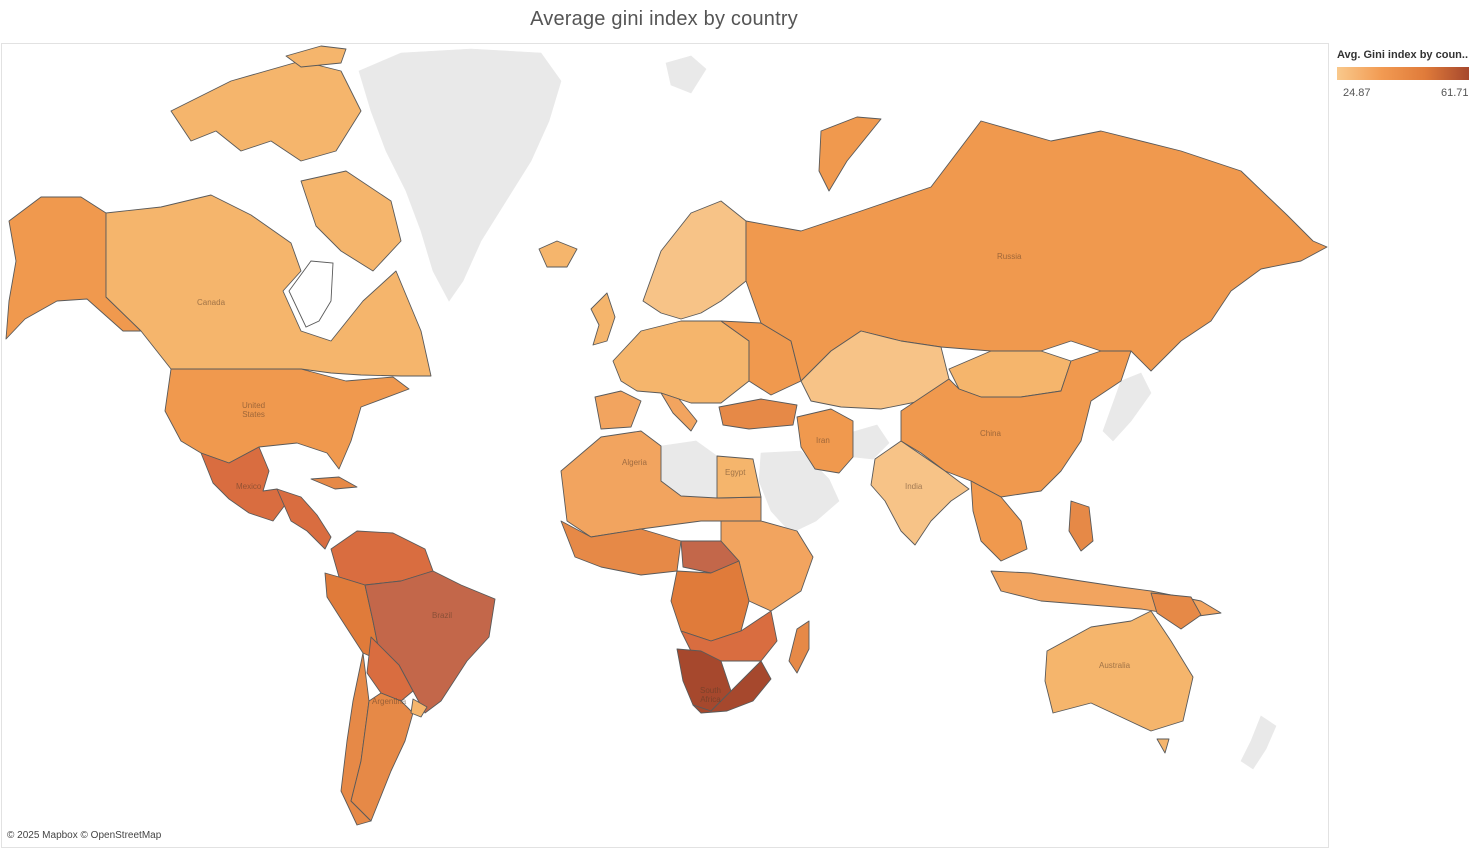 Image resolution: width=1479 pixels, height=848 pixels. Describe the element at coordinates (1127, 407) in the screenshot. I see `japan-nodata` at that location.